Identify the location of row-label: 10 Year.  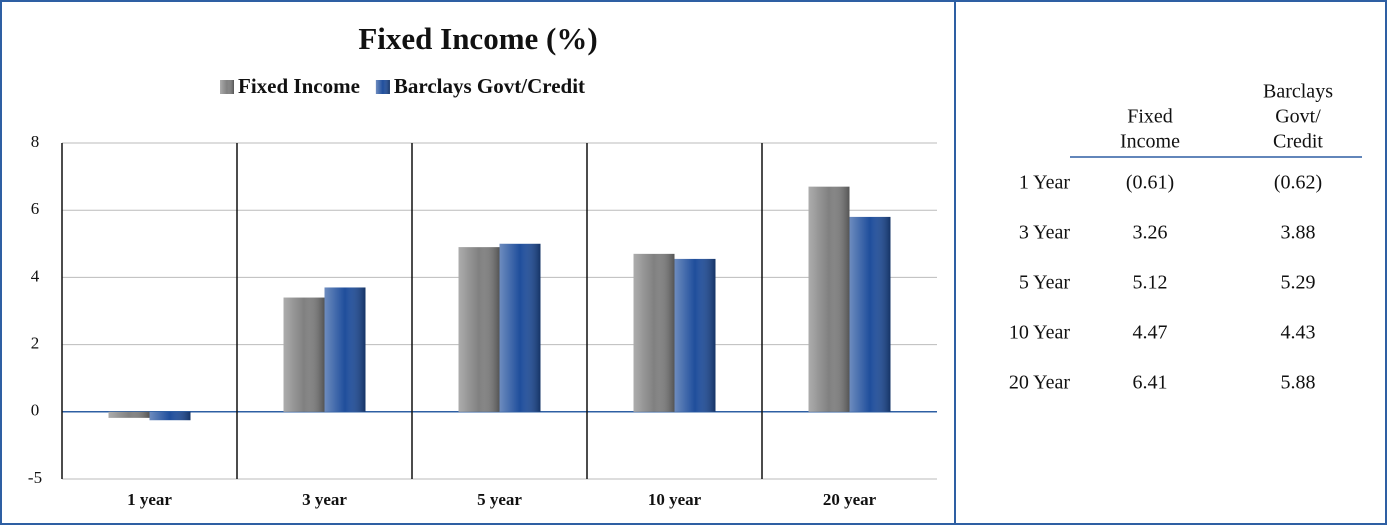
(1039, 333).